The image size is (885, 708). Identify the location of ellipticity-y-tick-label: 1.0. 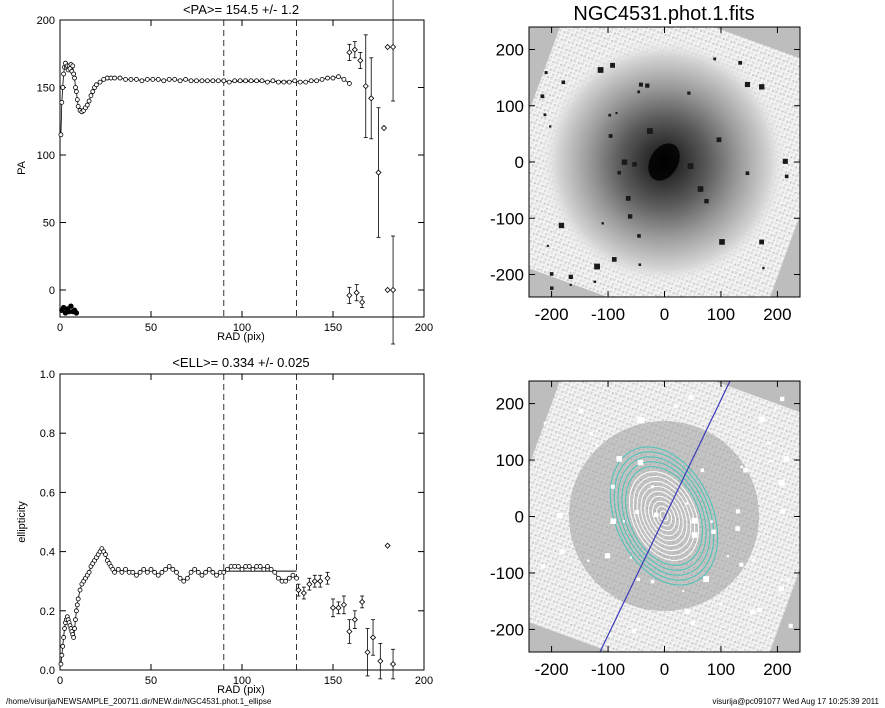
(47, 375).